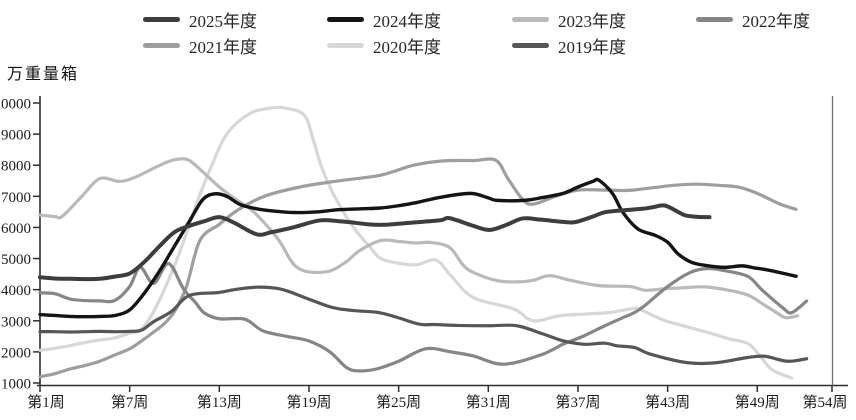 The width and height of the screenshot is (856, 420). Describe the element at coordinates (46, 402) in the screenshot. I see `x-tick-label: 第1周` at that location.